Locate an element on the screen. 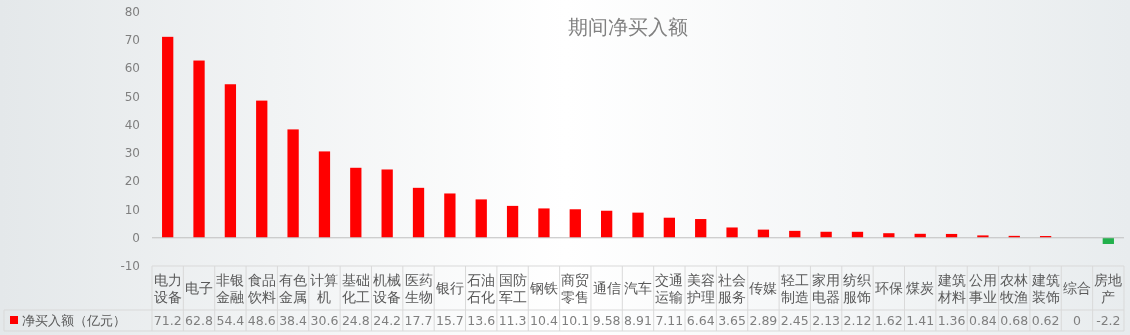  y-tick-label: 0 is located at coordinates (136, 237).